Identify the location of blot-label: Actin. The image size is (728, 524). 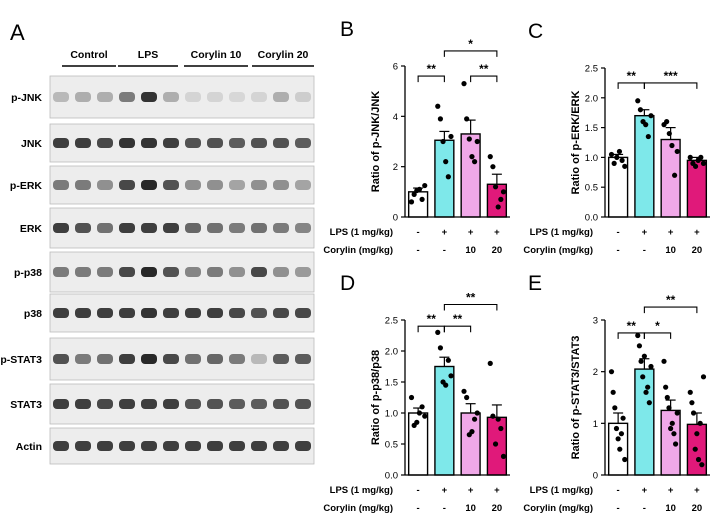
(29, 447).